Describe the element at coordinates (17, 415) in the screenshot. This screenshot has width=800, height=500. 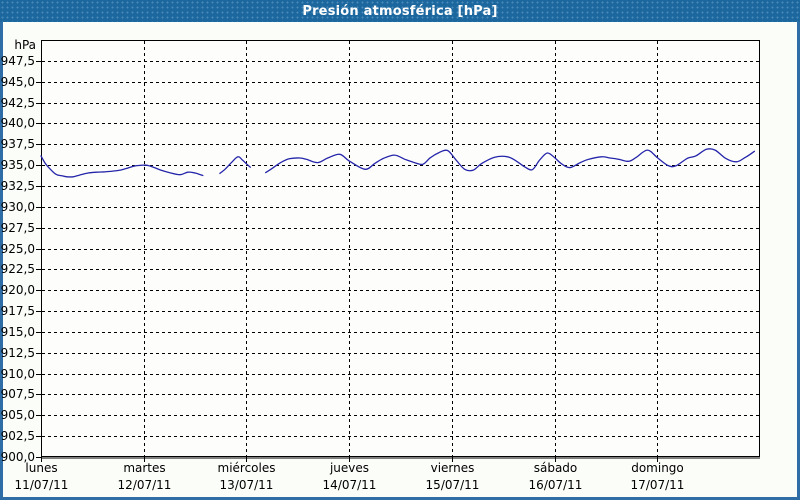
I see `y-tick-label: 905,0` at that location.